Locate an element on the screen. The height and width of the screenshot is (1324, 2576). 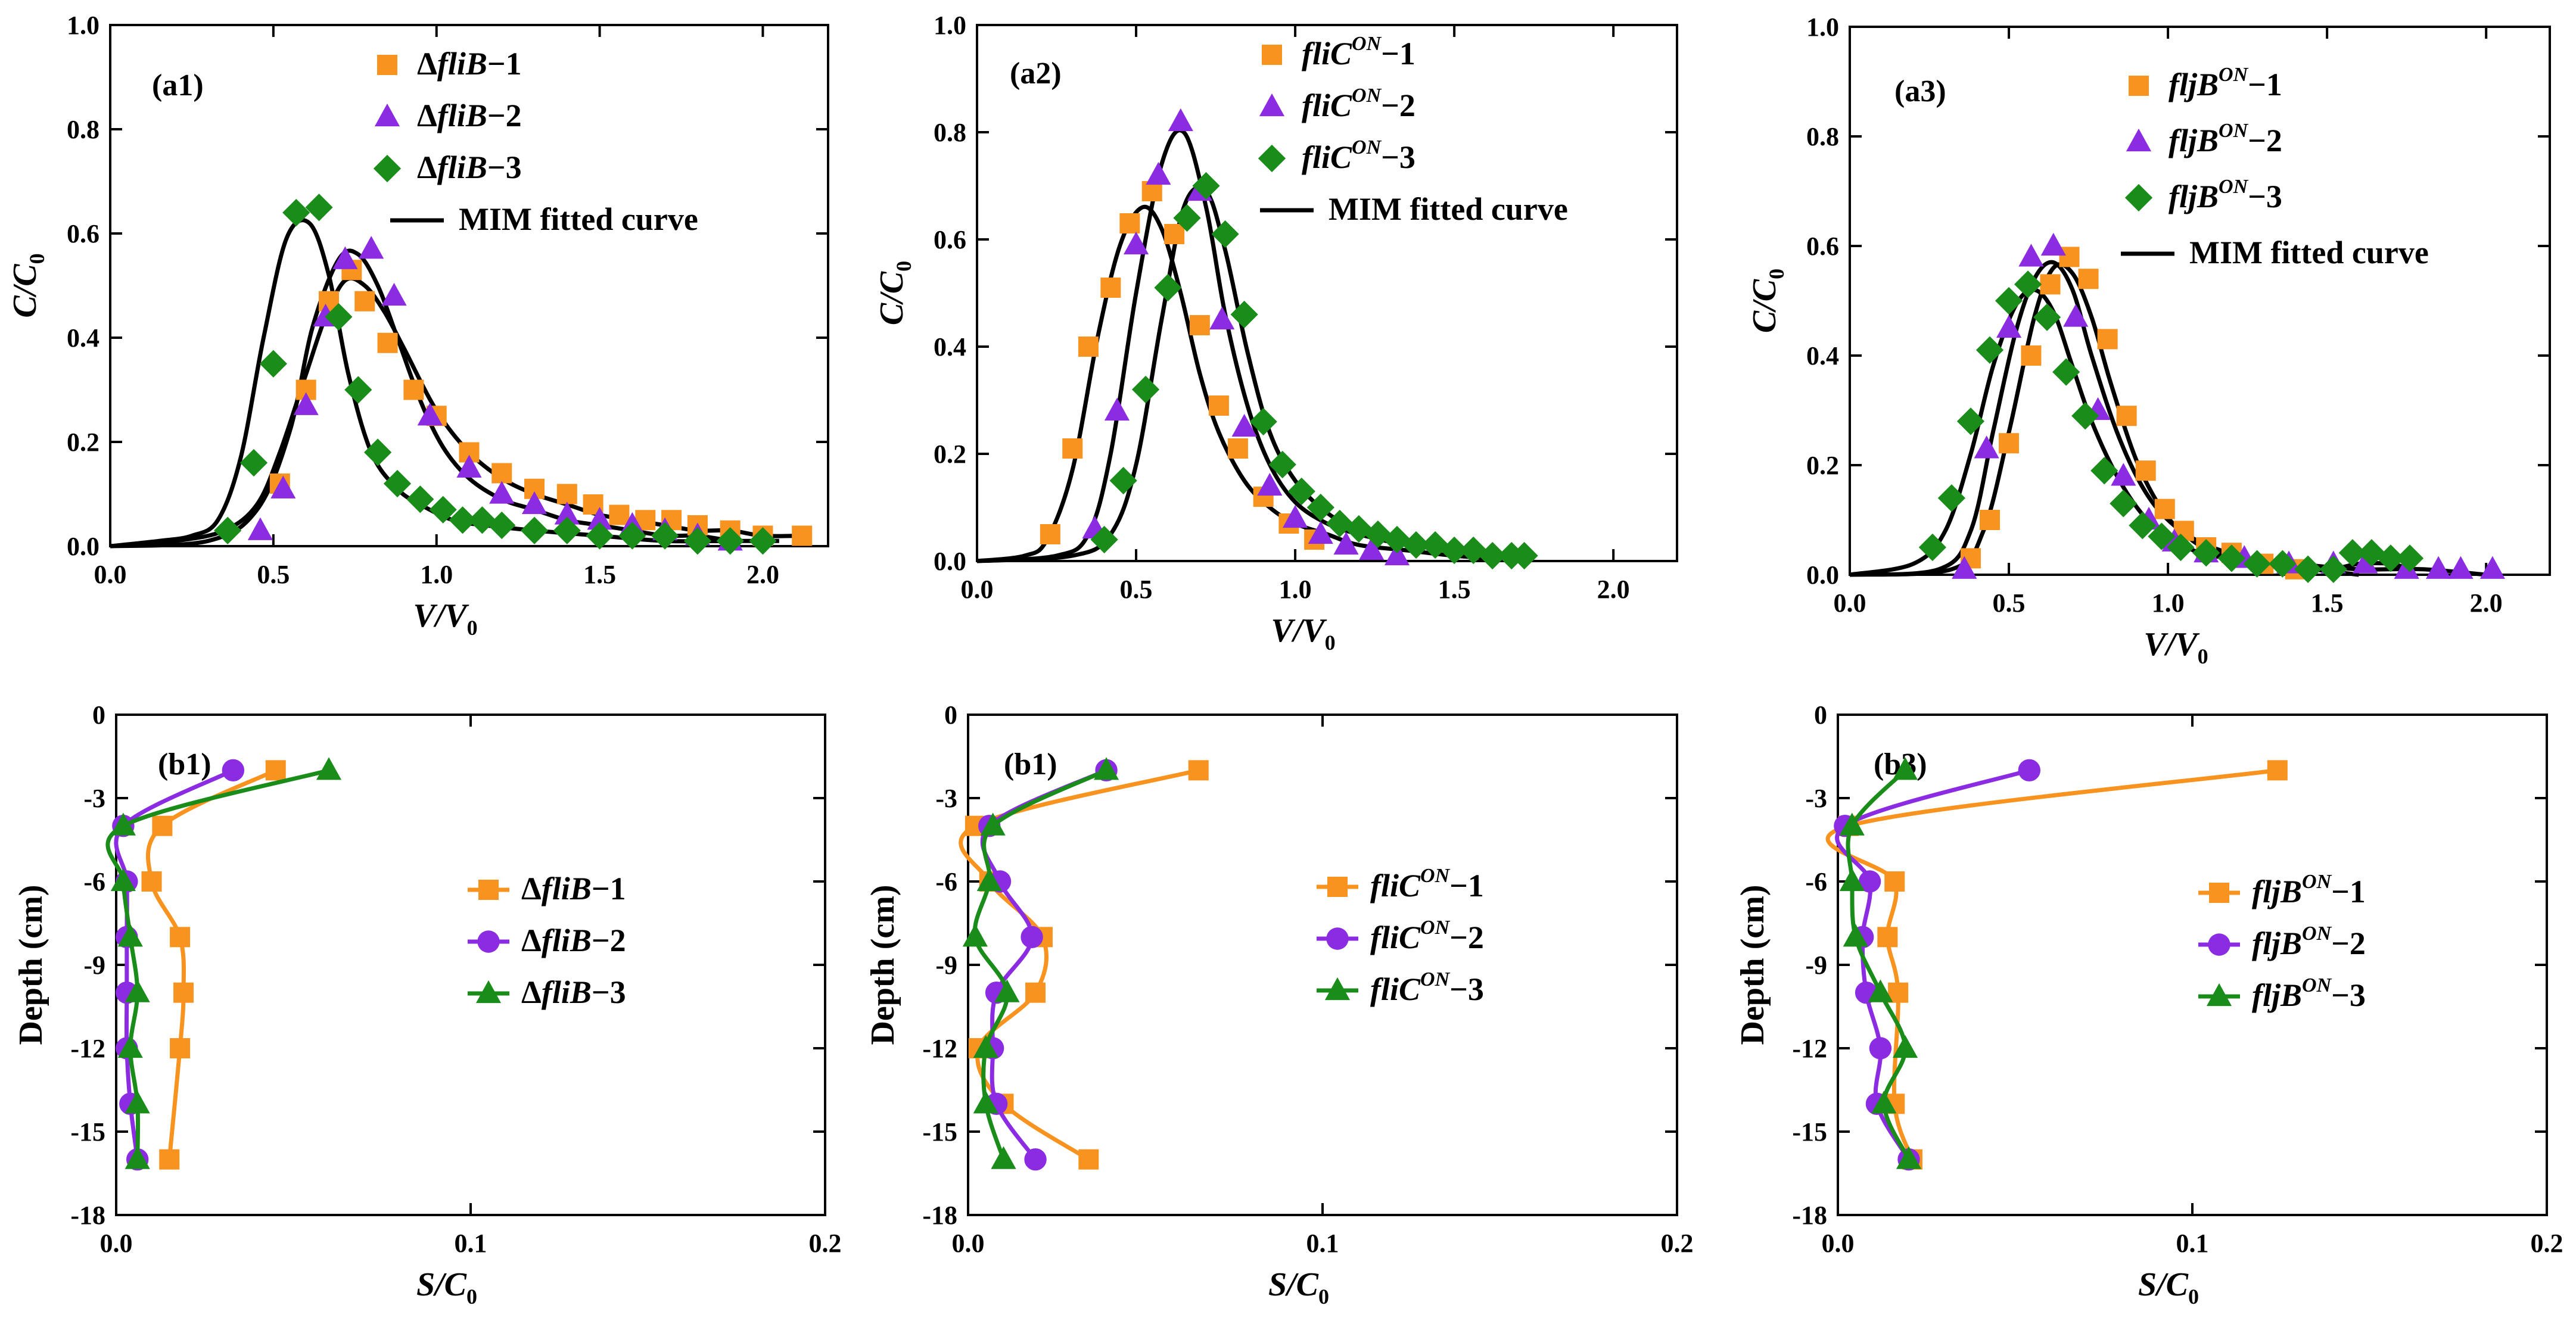
y-tick-label: -12 is located at coordinates (87, 1048).